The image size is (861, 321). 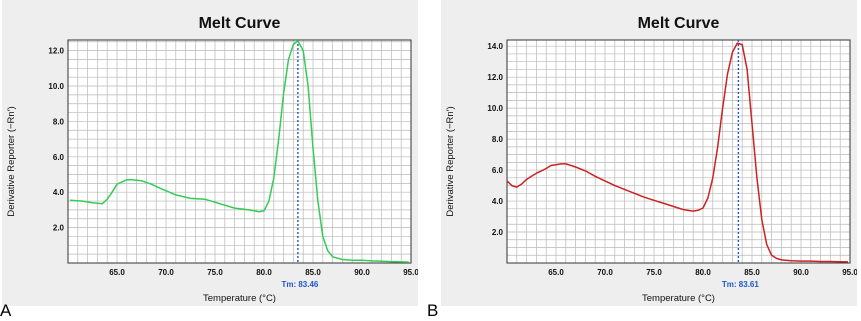 What do you see at coordinates (6, 310) in the screenshot?
I see `panel-label-a: A` at bounding box center [6, 310].